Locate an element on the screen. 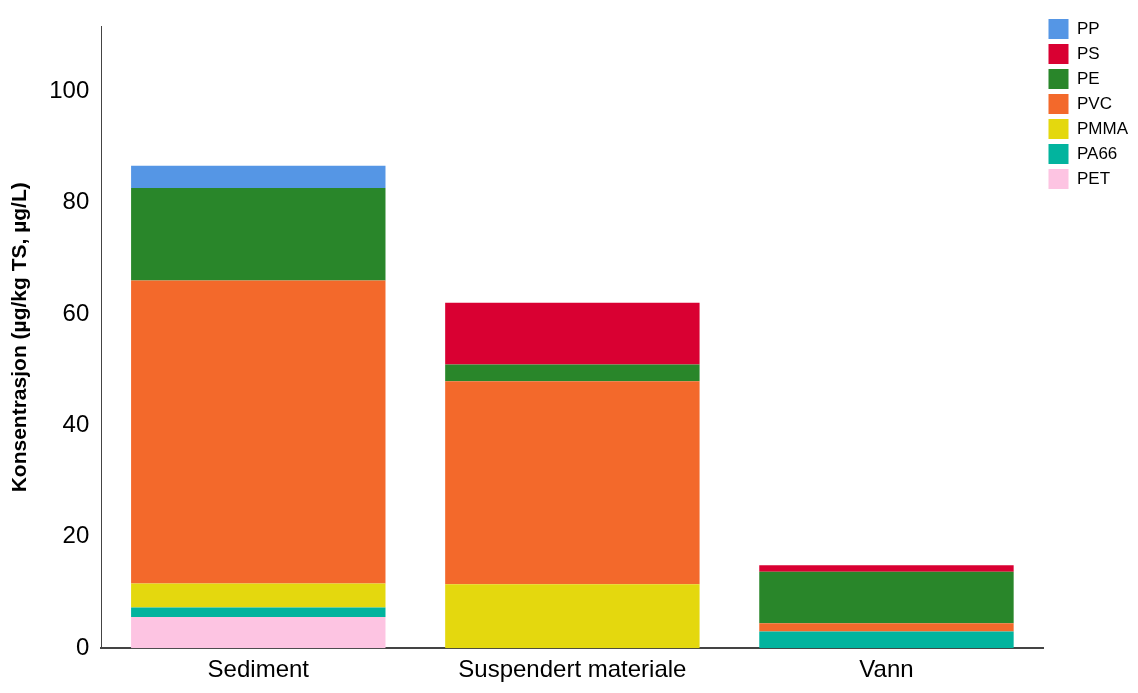 This screenshot has height=693, width=1138. legend-label: PET is located at coordinates (1094, 178).